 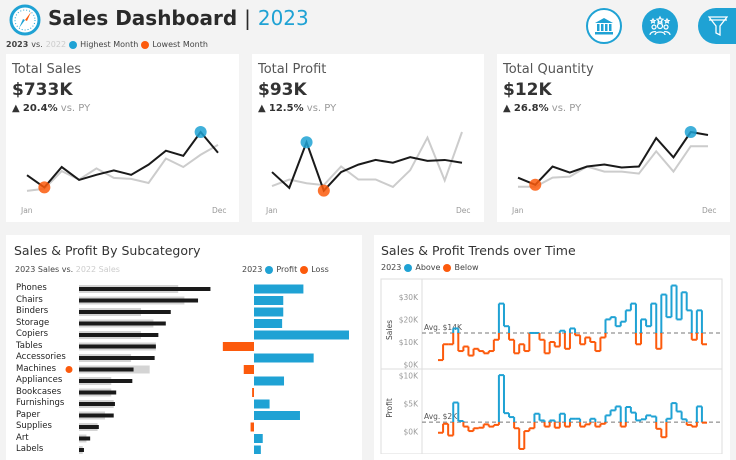 I want to click on subcategory-label: Storage, so click(x=33, y=322).